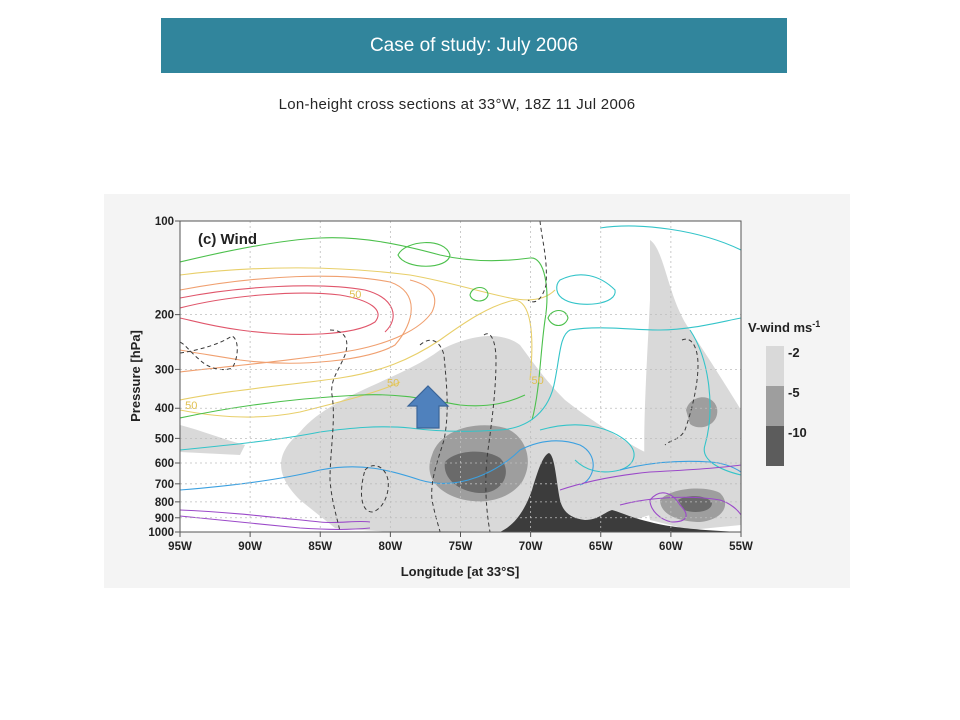  What do you see at coordinates (391, 547) in the screenshot?
I see `x-tick-label-80W: 80W` at bounding box center [391, 547].